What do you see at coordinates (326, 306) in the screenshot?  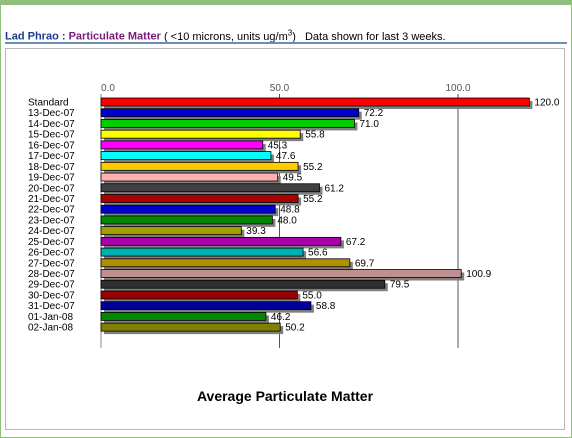 I see `data-label: 58.8` at bounding box center [326, 306].